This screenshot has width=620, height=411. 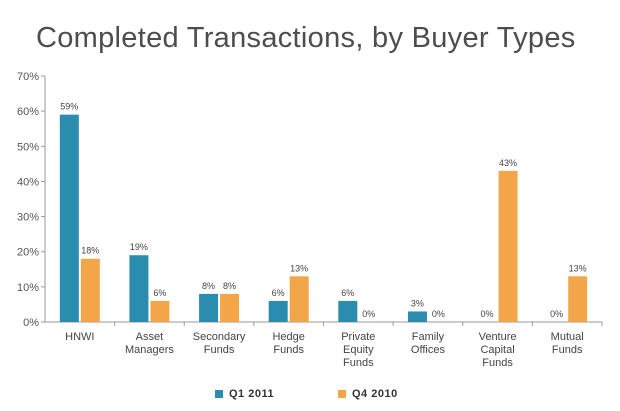 I want to click on legend-item-q1-2011: Q1 2011, so click(x=244, y=394).